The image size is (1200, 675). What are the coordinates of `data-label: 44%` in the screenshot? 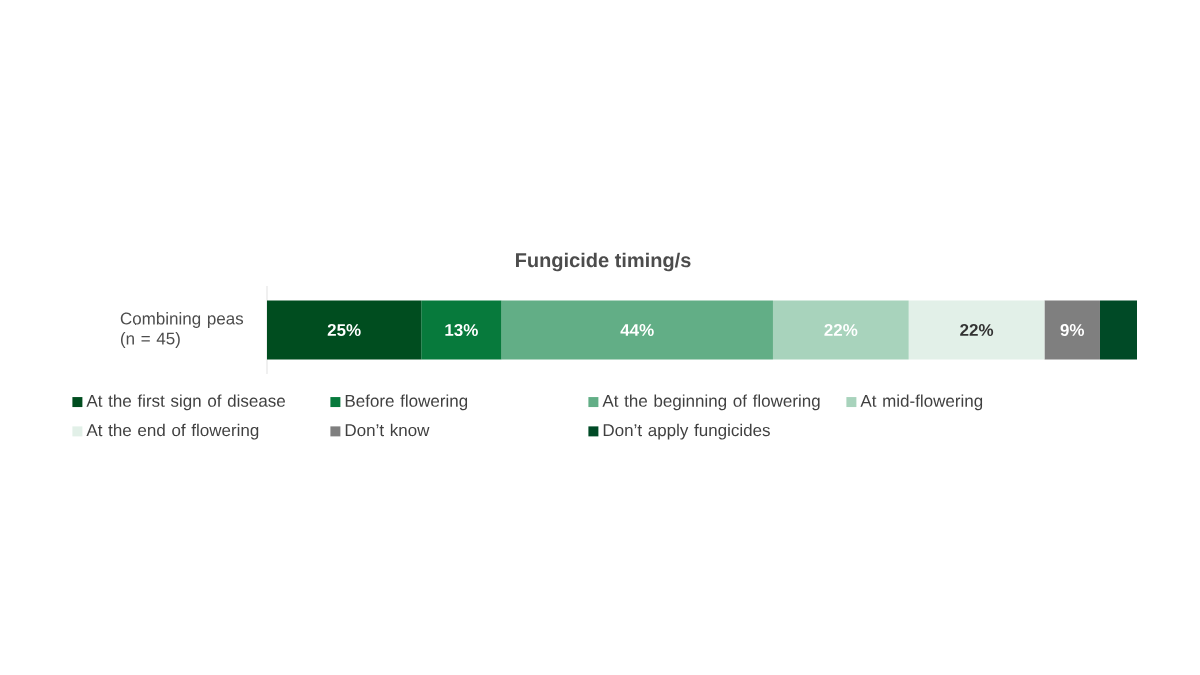 It's located at (637, 330).